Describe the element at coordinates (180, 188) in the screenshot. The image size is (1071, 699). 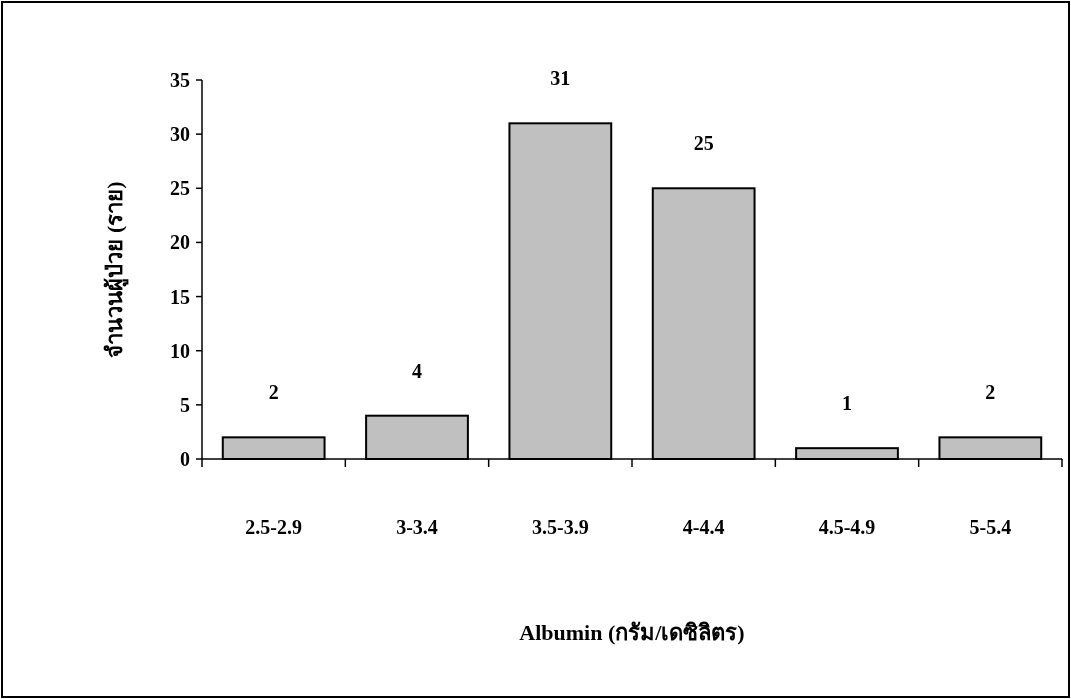
I see `y-tick-label: 25` at that location.